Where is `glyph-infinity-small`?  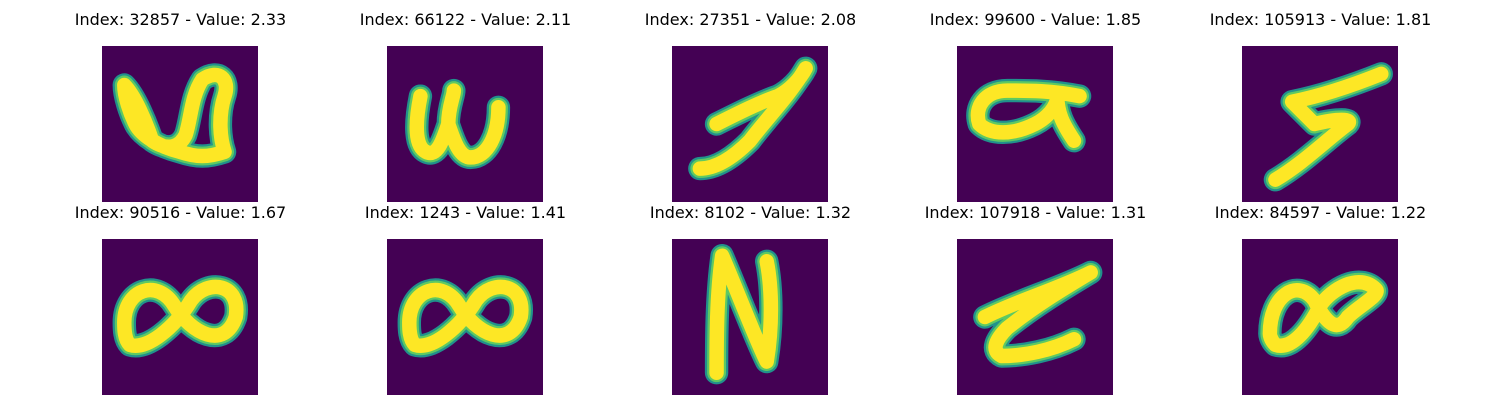
glyph-infinity-small is located at coordinates (1320, 317).